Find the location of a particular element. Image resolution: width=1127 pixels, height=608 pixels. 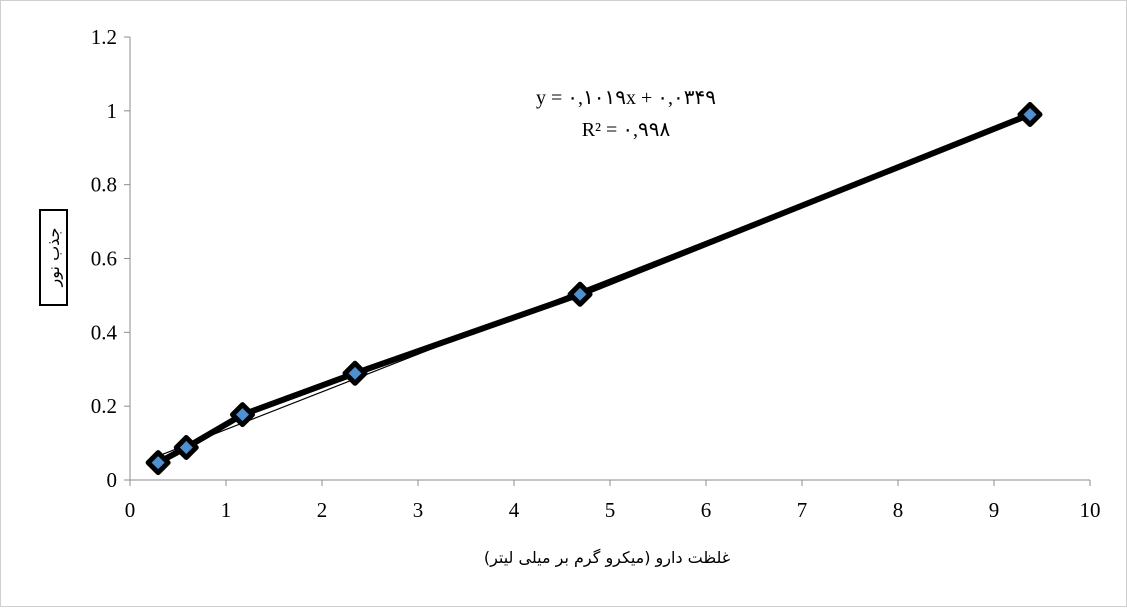

y-tick-label: 1 is located at coordinates (112, 111).